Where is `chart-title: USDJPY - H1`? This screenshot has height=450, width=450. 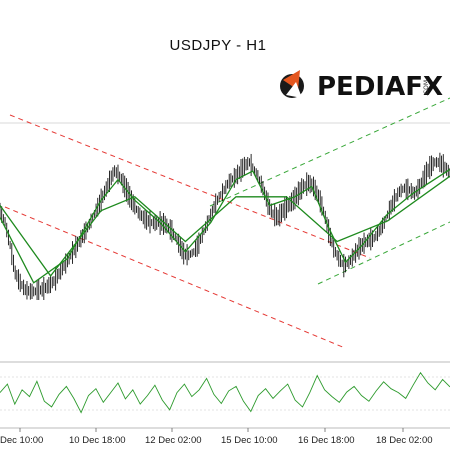
chart-title: USDJPY - H1 is located at coordinates (218, 45).